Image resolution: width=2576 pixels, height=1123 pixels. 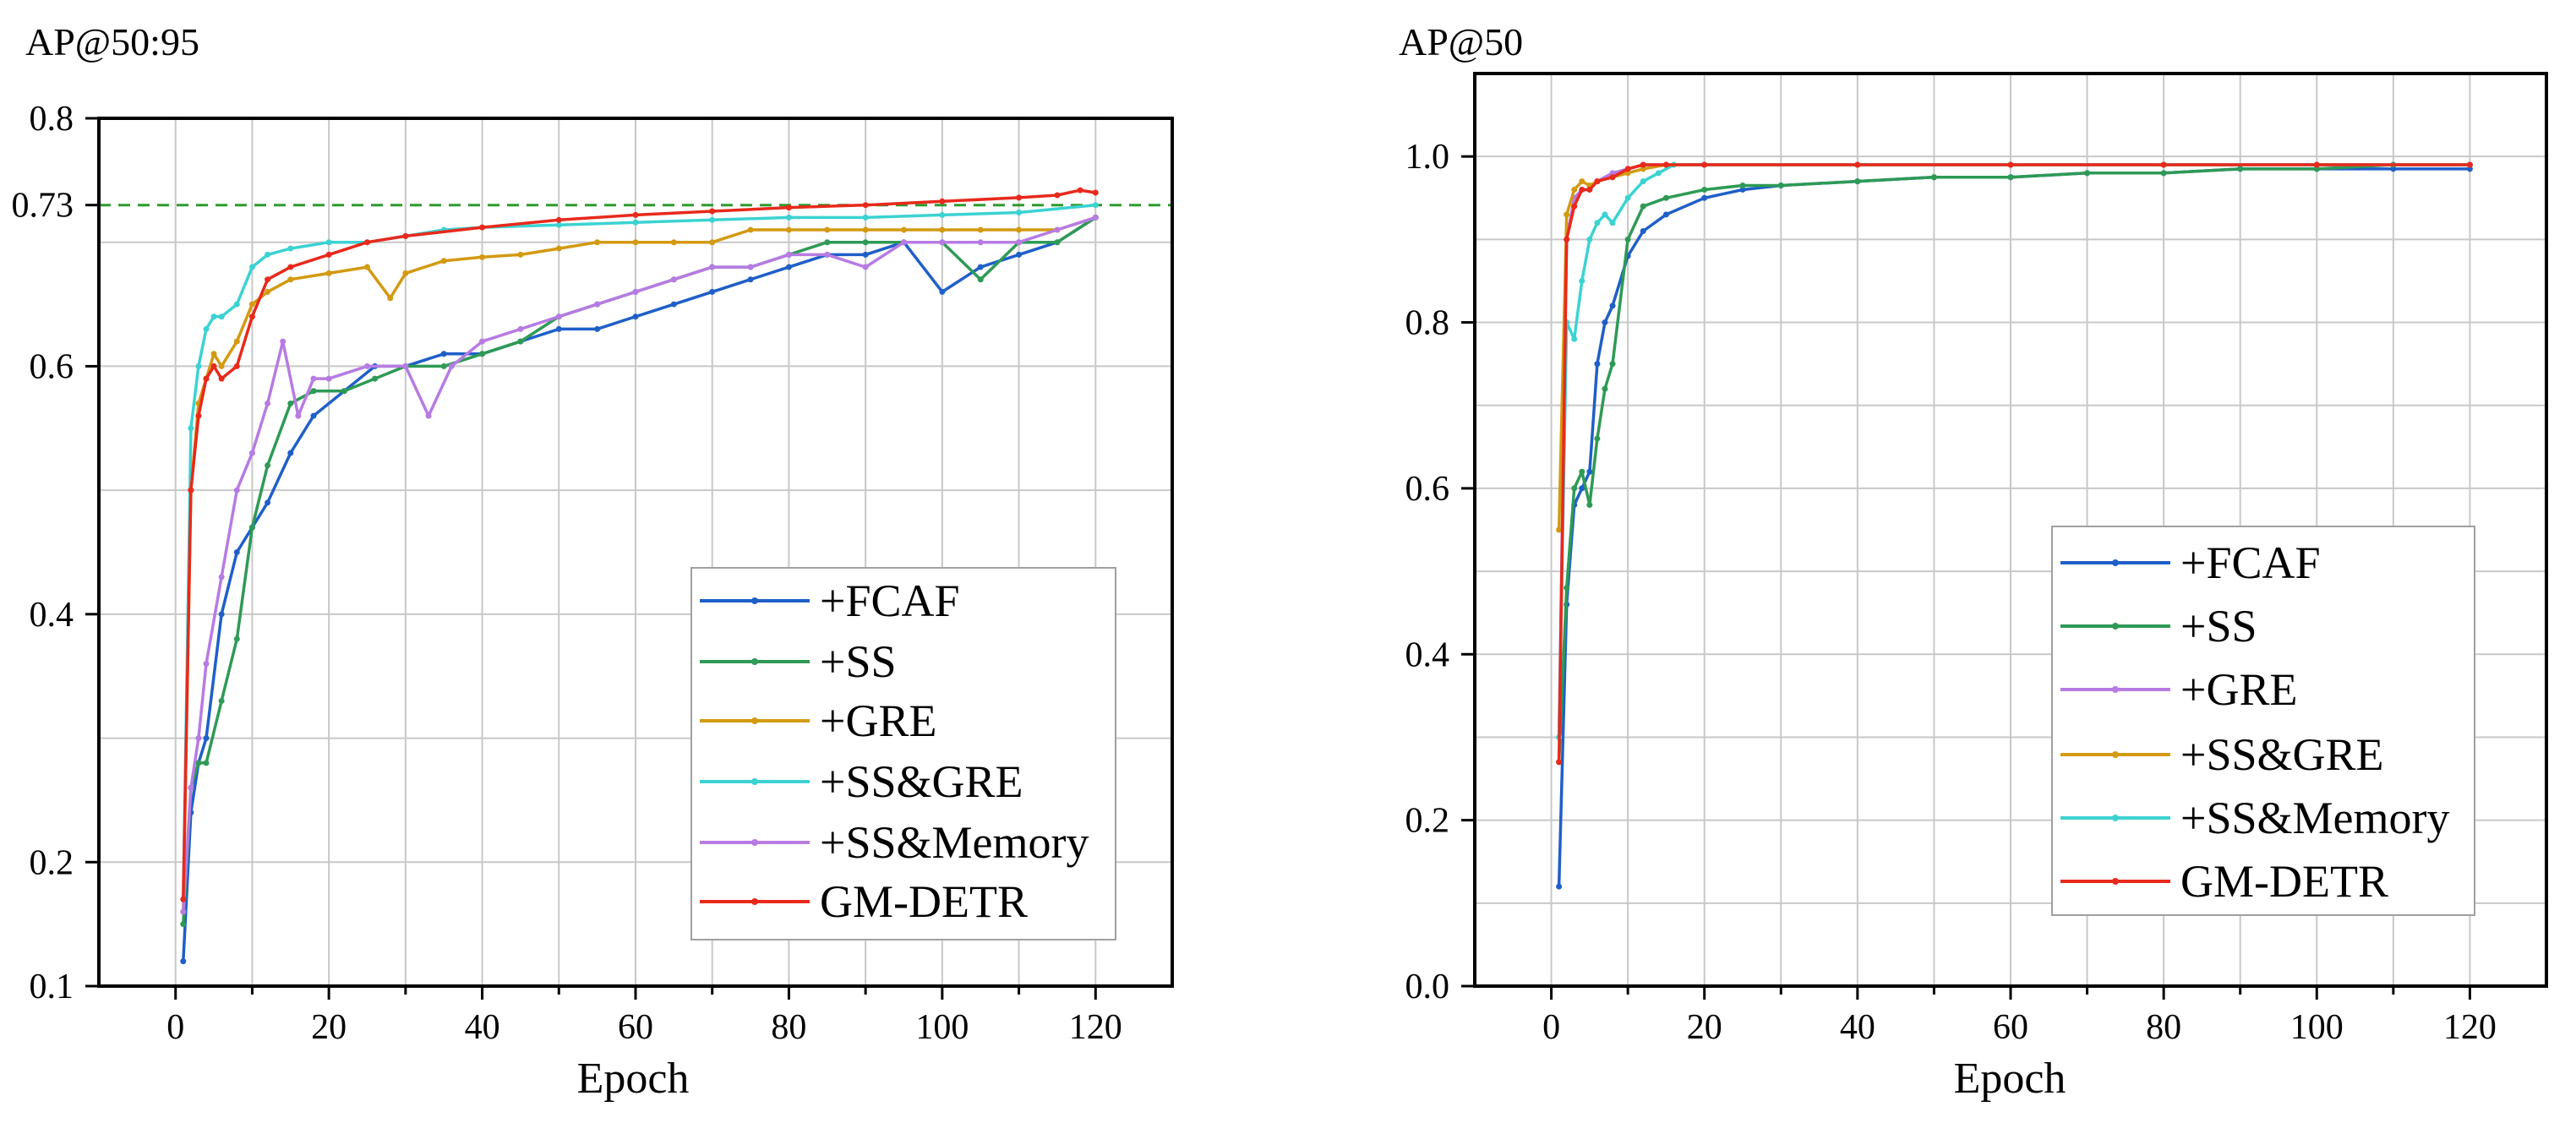 What do you see at coordinates (635, 1027) in the screenshot?
I see `x-tick-label: 60` at bounding box center [635, 1027].